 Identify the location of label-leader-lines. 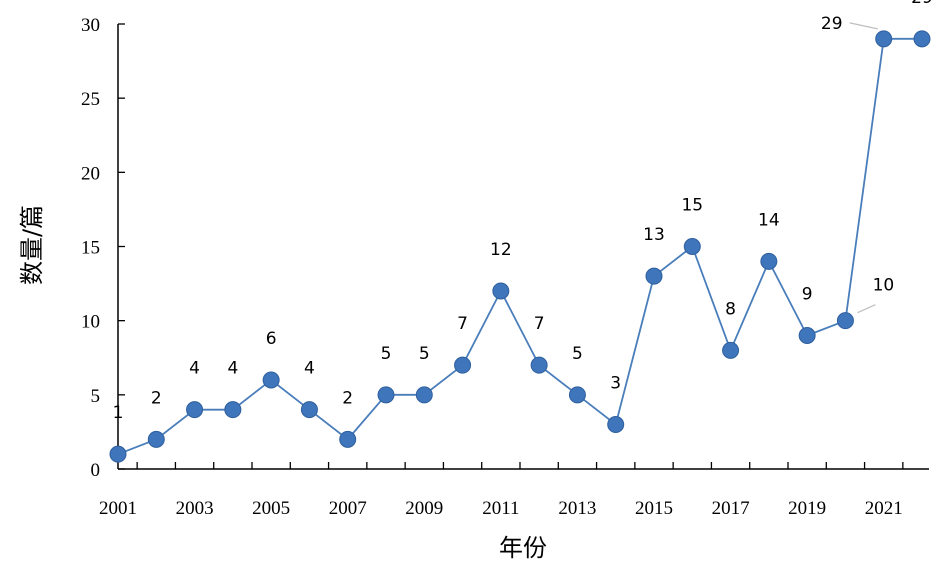
(863, 168).